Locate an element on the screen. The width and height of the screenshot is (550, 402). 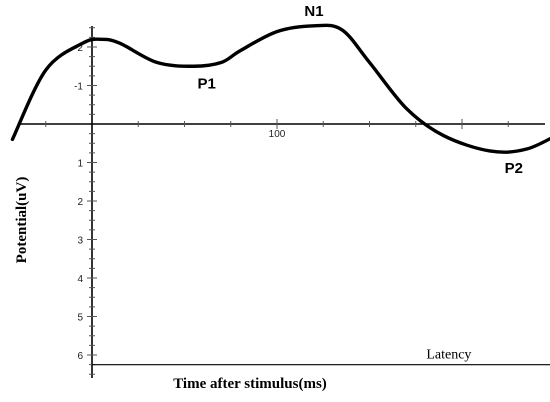
peak-label-p2: P2 is located at coordinates (514, 168).